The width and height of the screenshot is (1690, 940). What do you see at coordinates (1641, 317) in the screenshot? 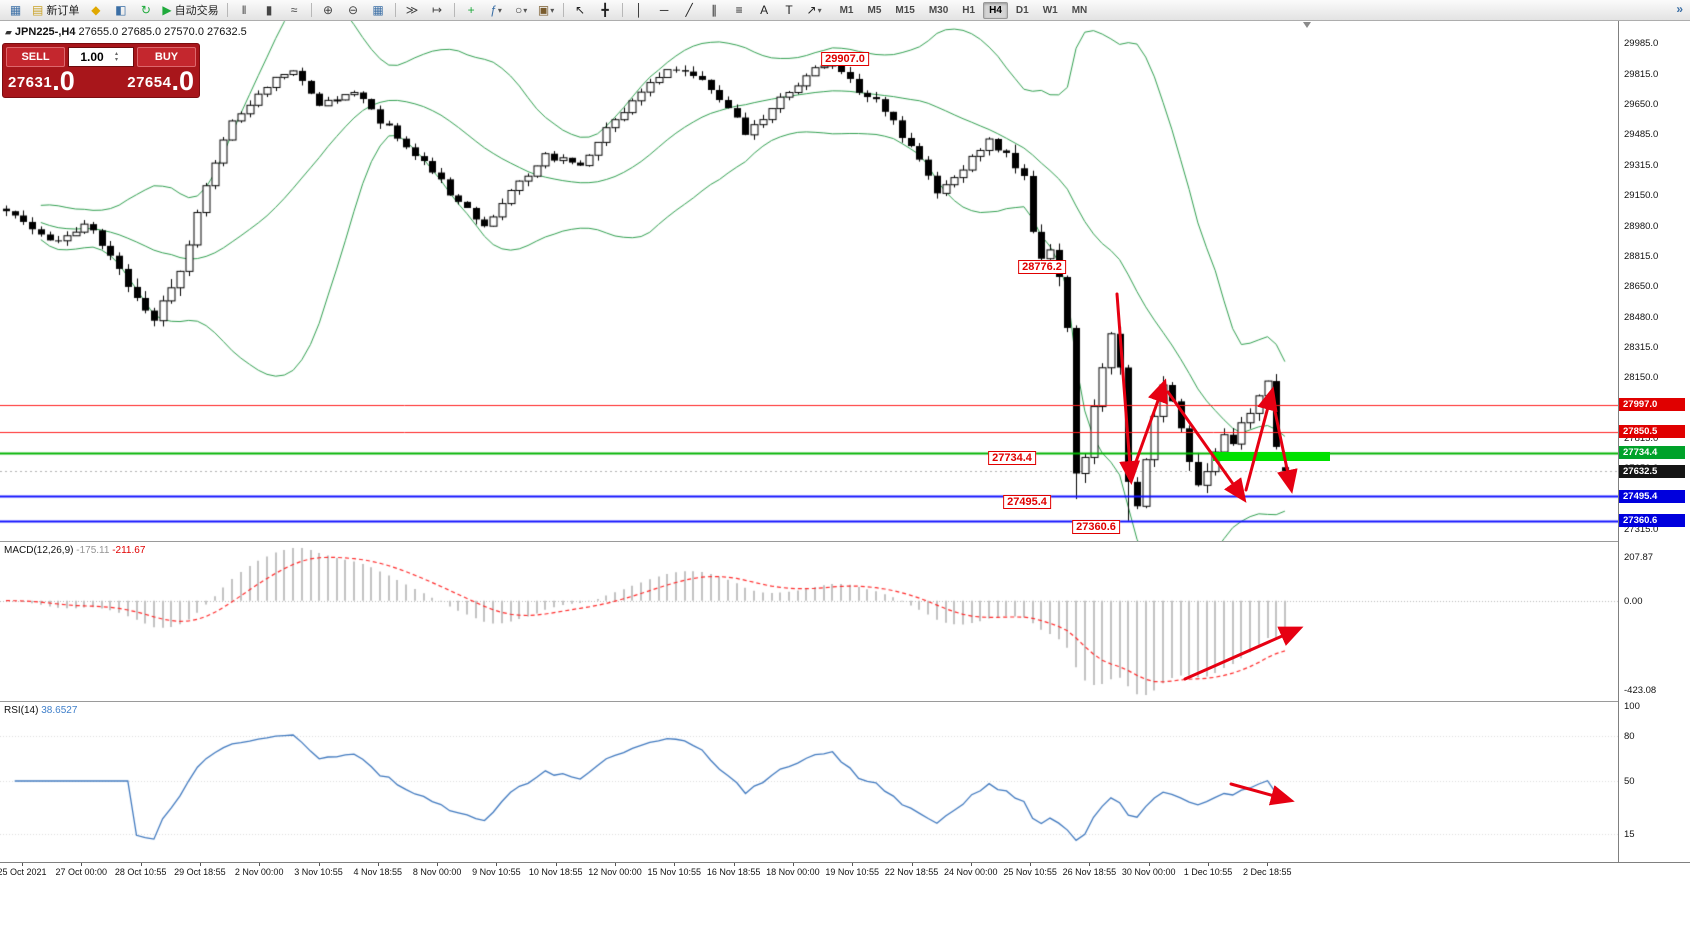
I see `price-scale-label: 28480.0` at bounding box center [1641, 317].